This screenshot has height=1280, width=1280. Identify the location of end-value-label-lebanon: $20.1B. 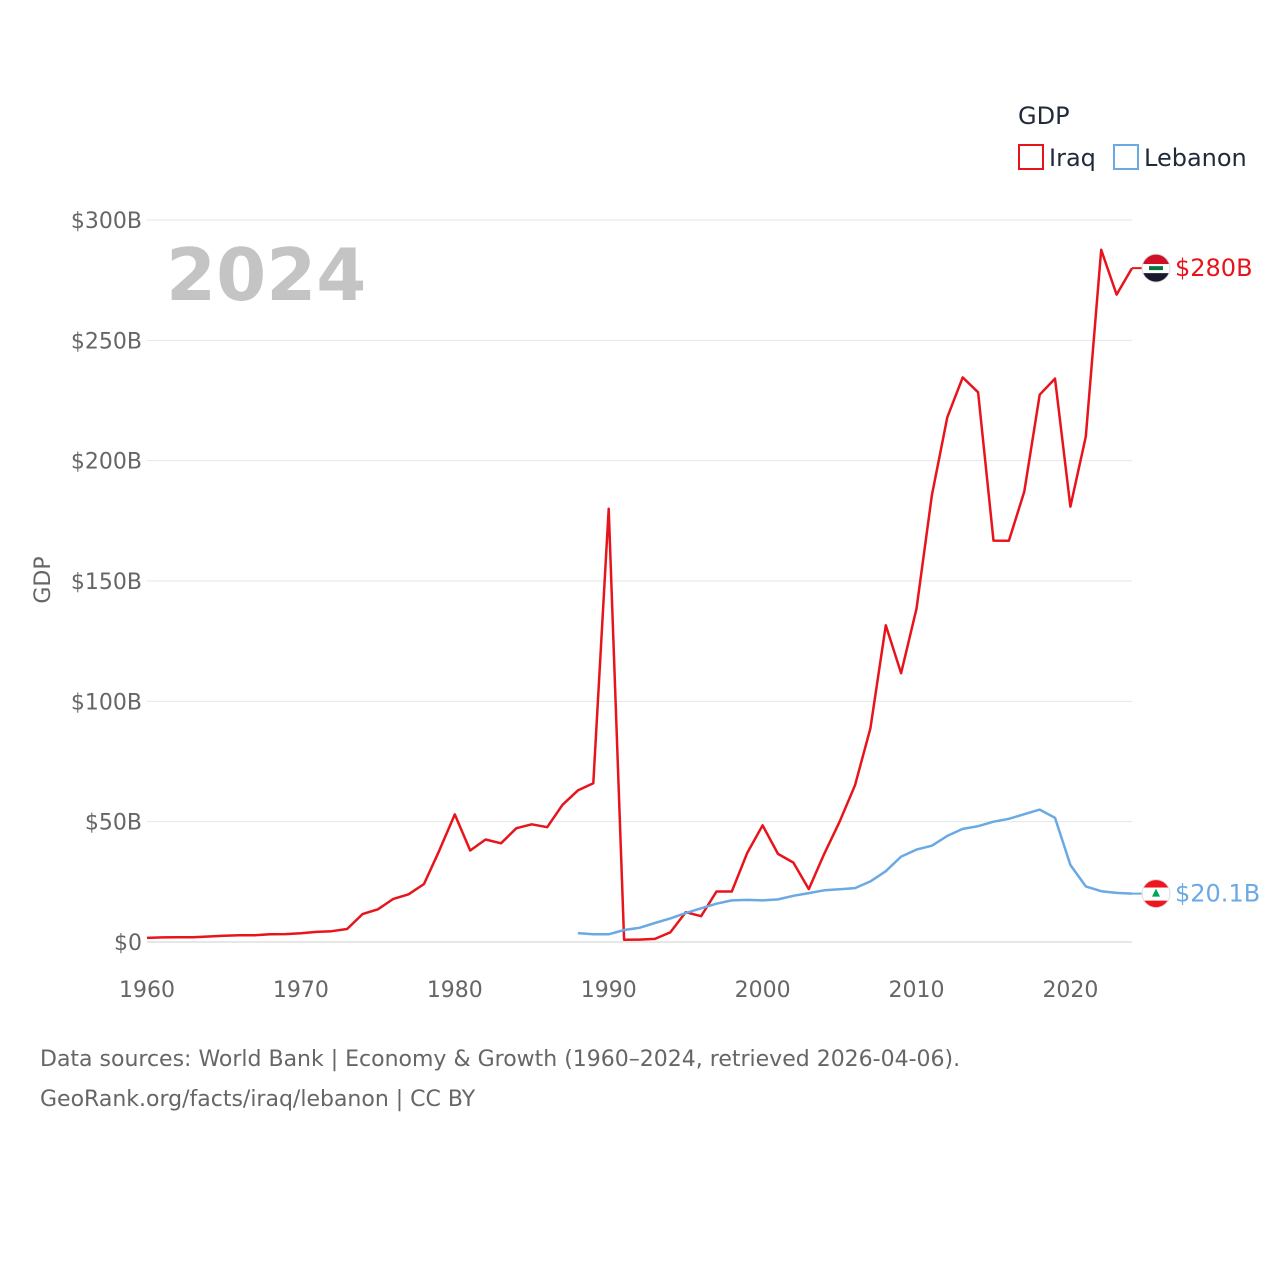
(1217, 894).